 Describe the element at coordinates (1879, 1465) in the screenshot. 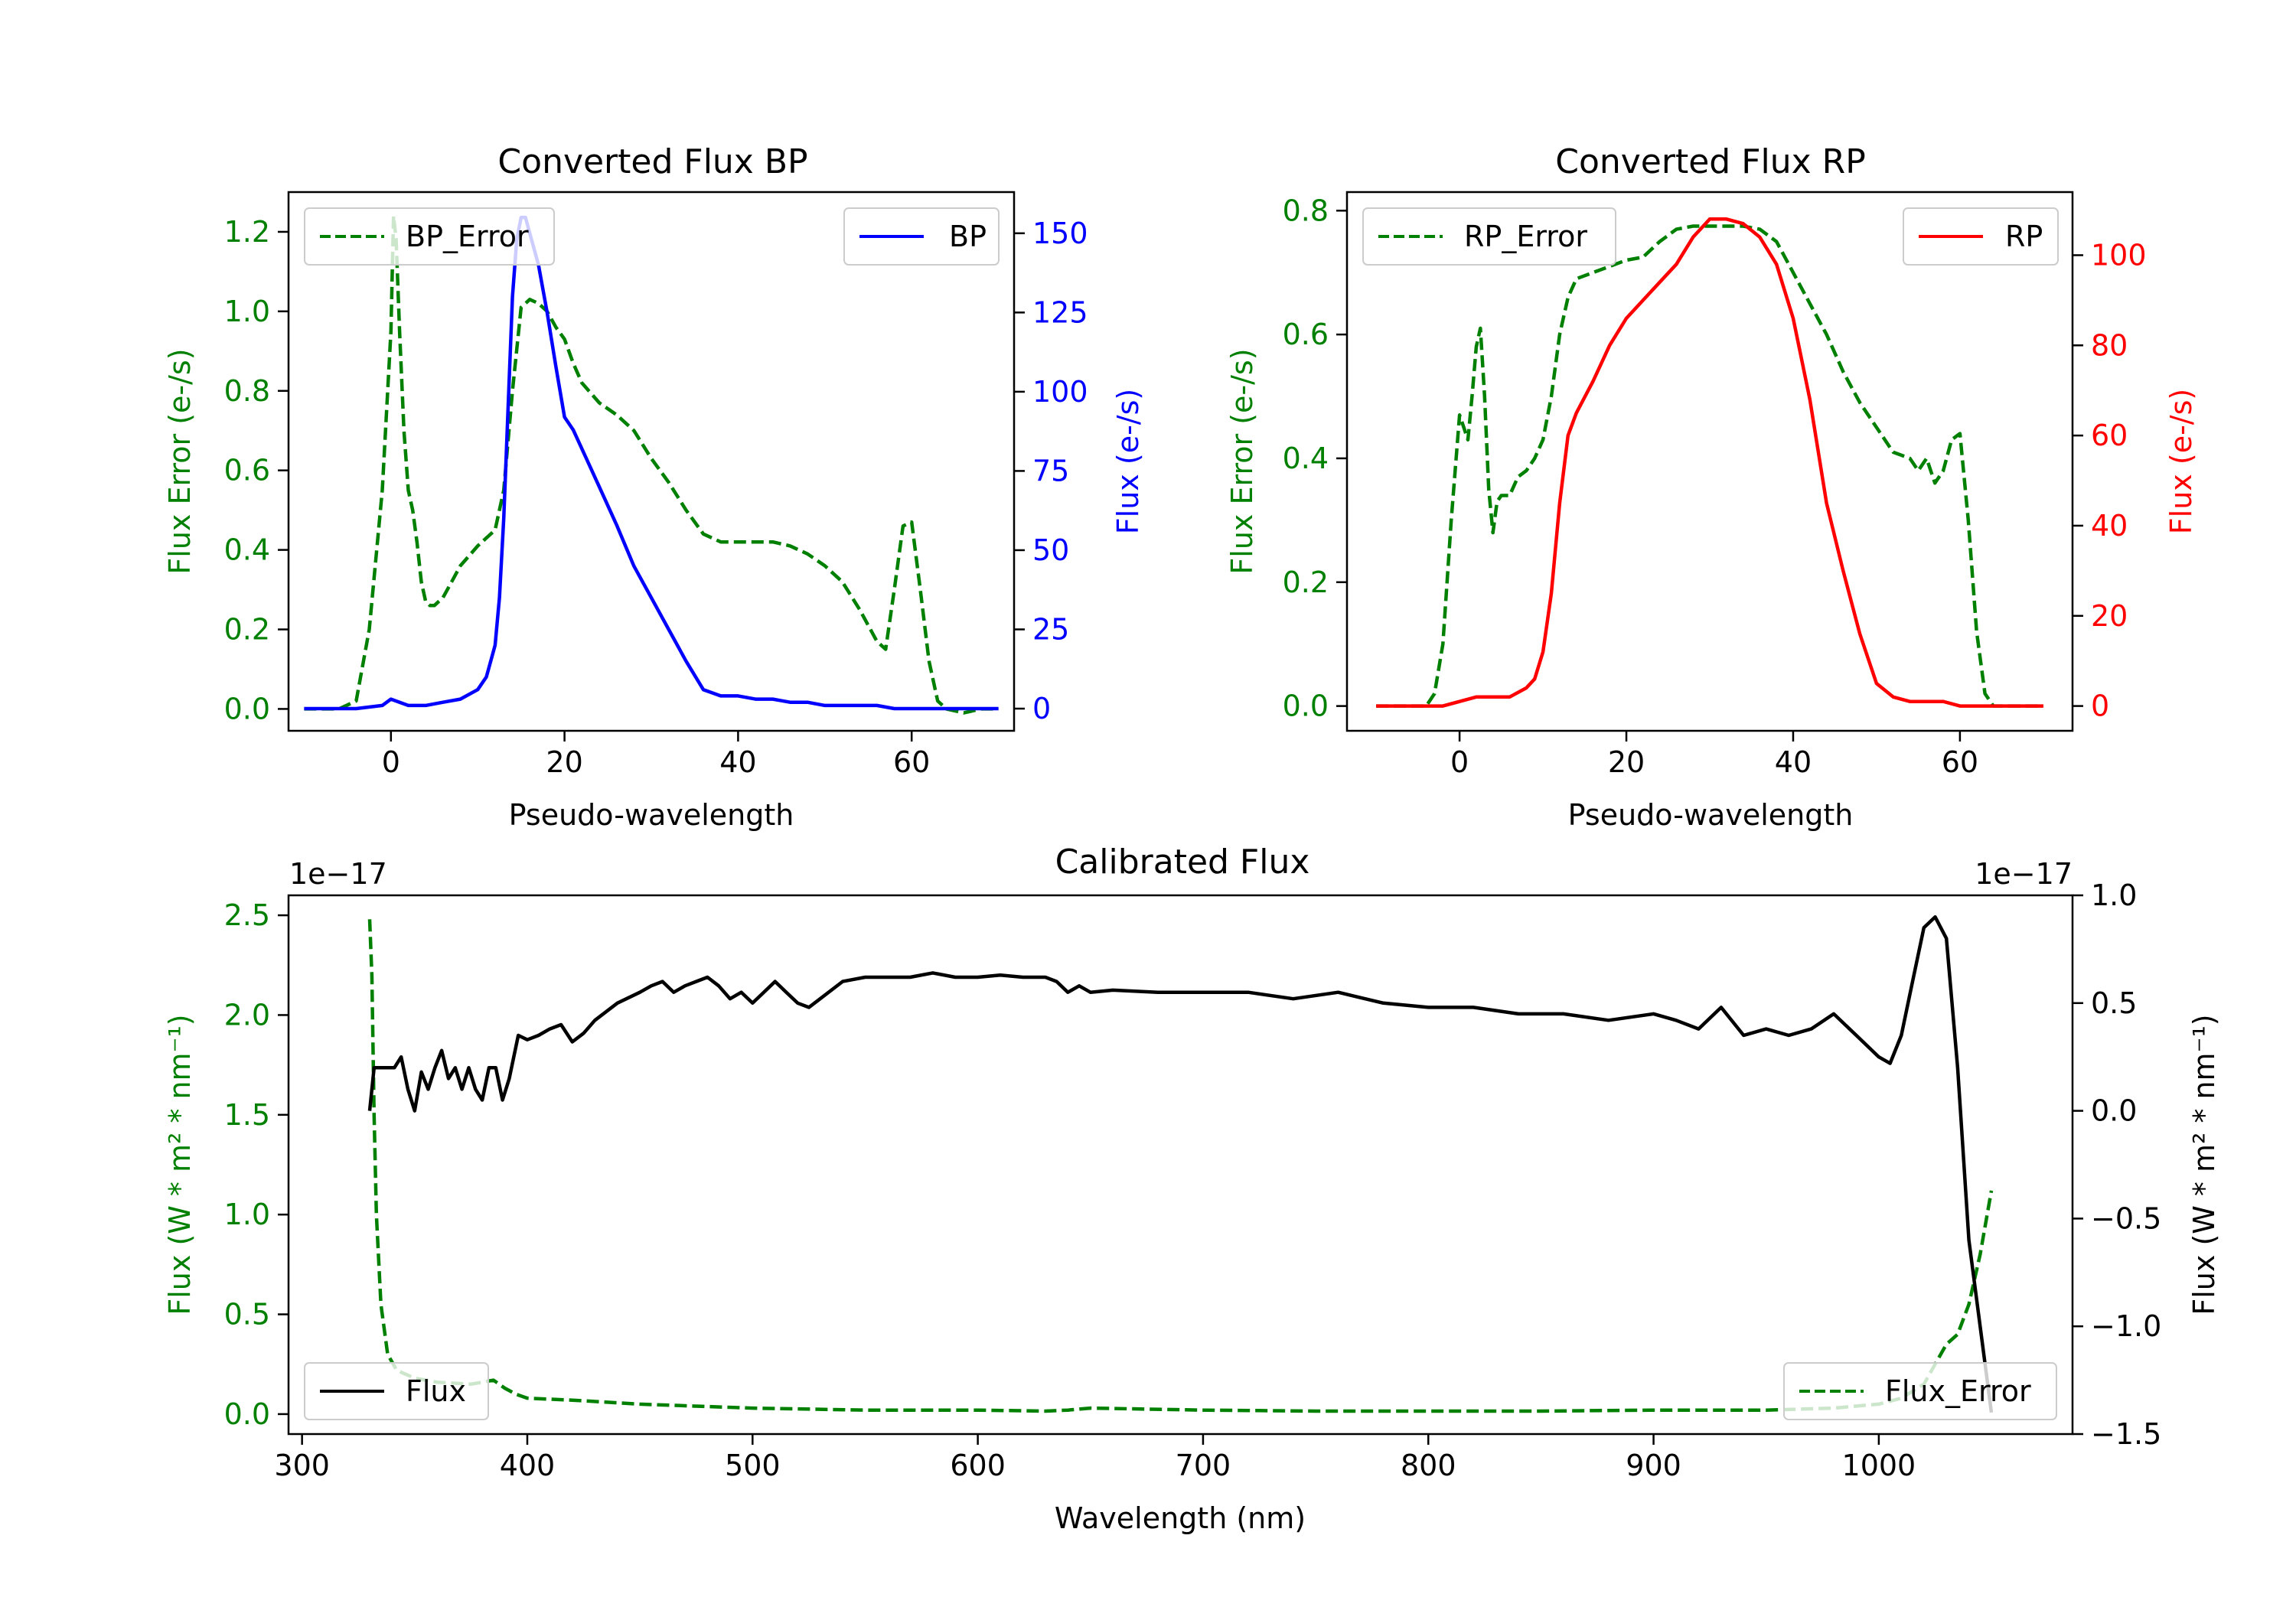

I see `x-tick-label: 1000` at that location.